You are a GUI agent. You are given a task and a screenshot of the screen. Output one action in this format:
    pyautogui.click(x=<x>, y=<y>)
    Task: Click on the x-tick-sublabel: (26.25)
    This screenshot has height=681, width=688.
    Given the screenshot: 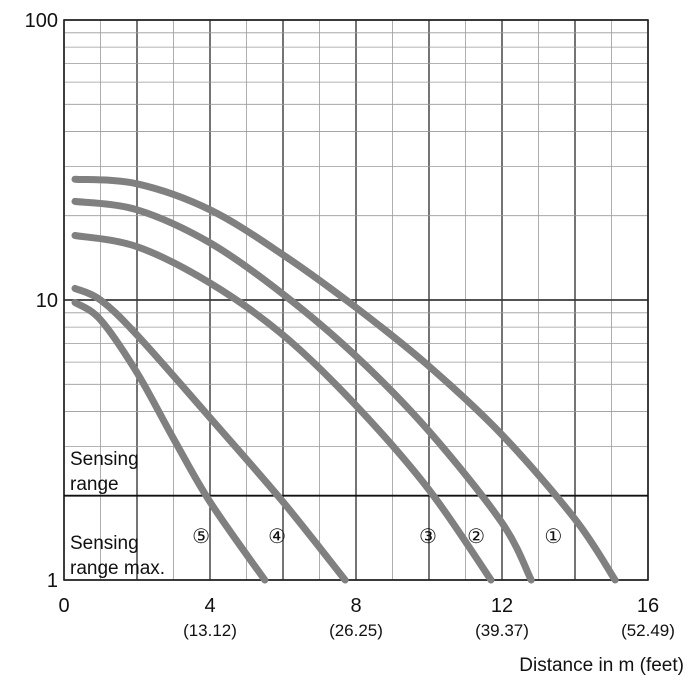 What is the action you would take?
    pyautogui.click(x=356, y=630)
    